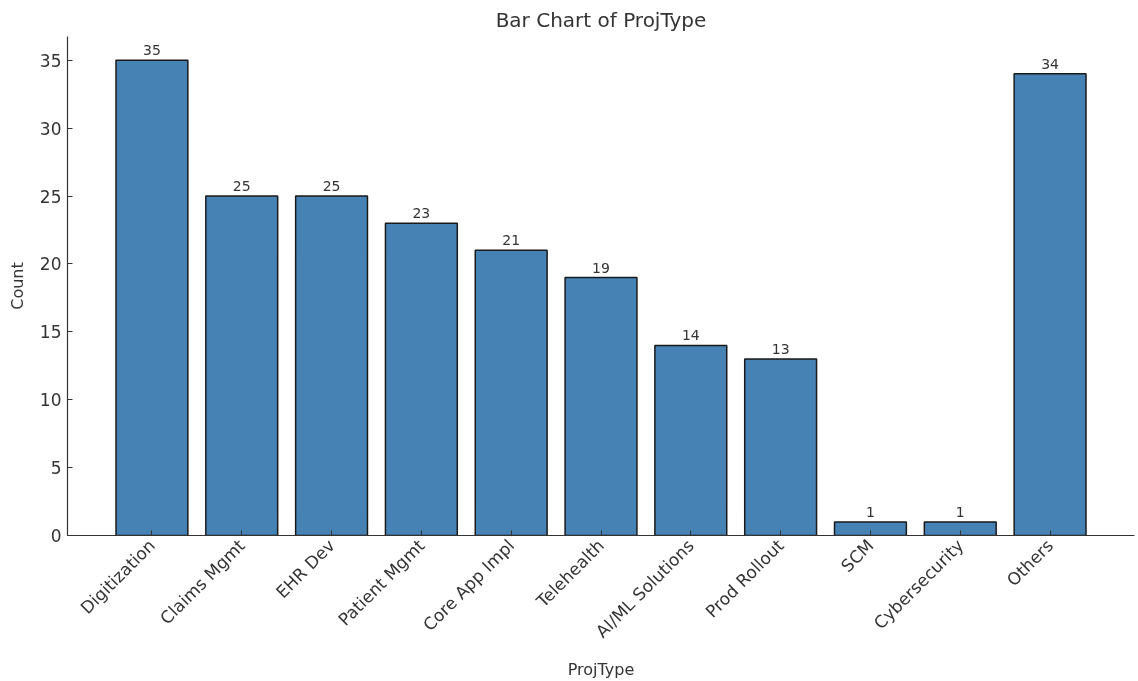 This screenshot has height=681, width=1138. What do you see at coordinates (601, 267) in the screenshot?
I see `data-label: 19` at bounding box center [601, 267].